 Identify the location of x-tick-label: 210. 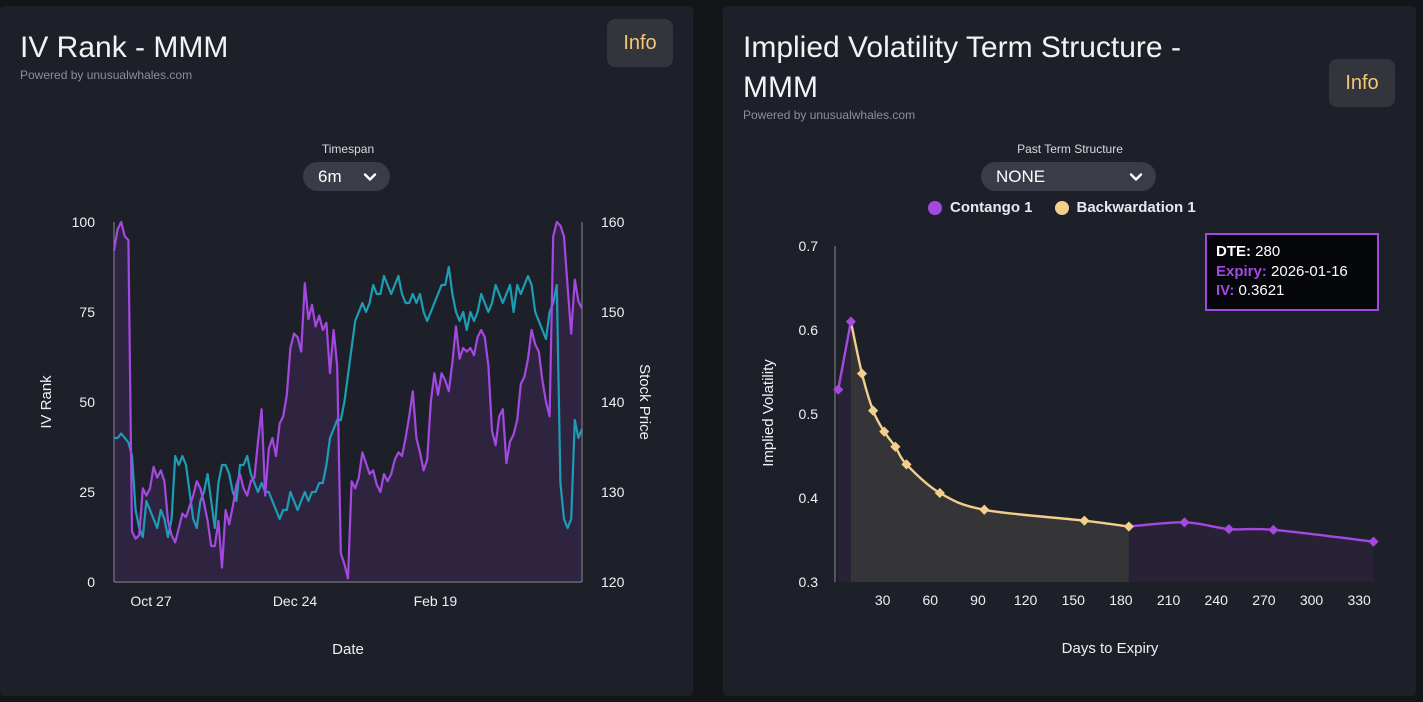
(1169, 600).